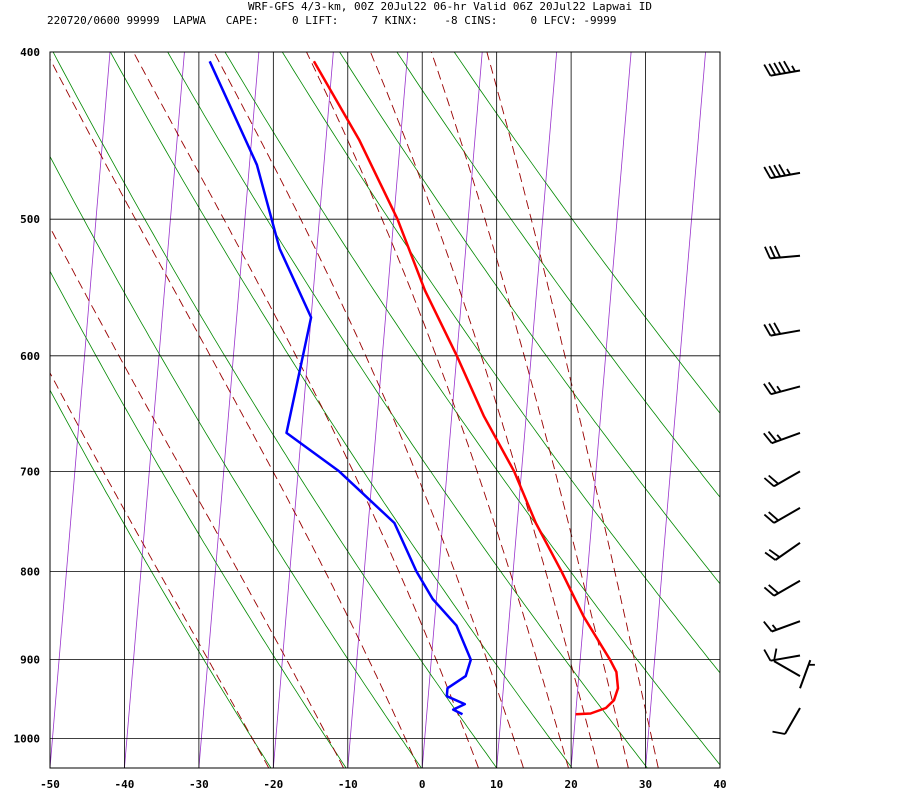 The width and height of the screenshot is (900, 800). Describe the element at coordinates (348, 784) in the screenshot. I see `x-tick-label: -10` at that location.